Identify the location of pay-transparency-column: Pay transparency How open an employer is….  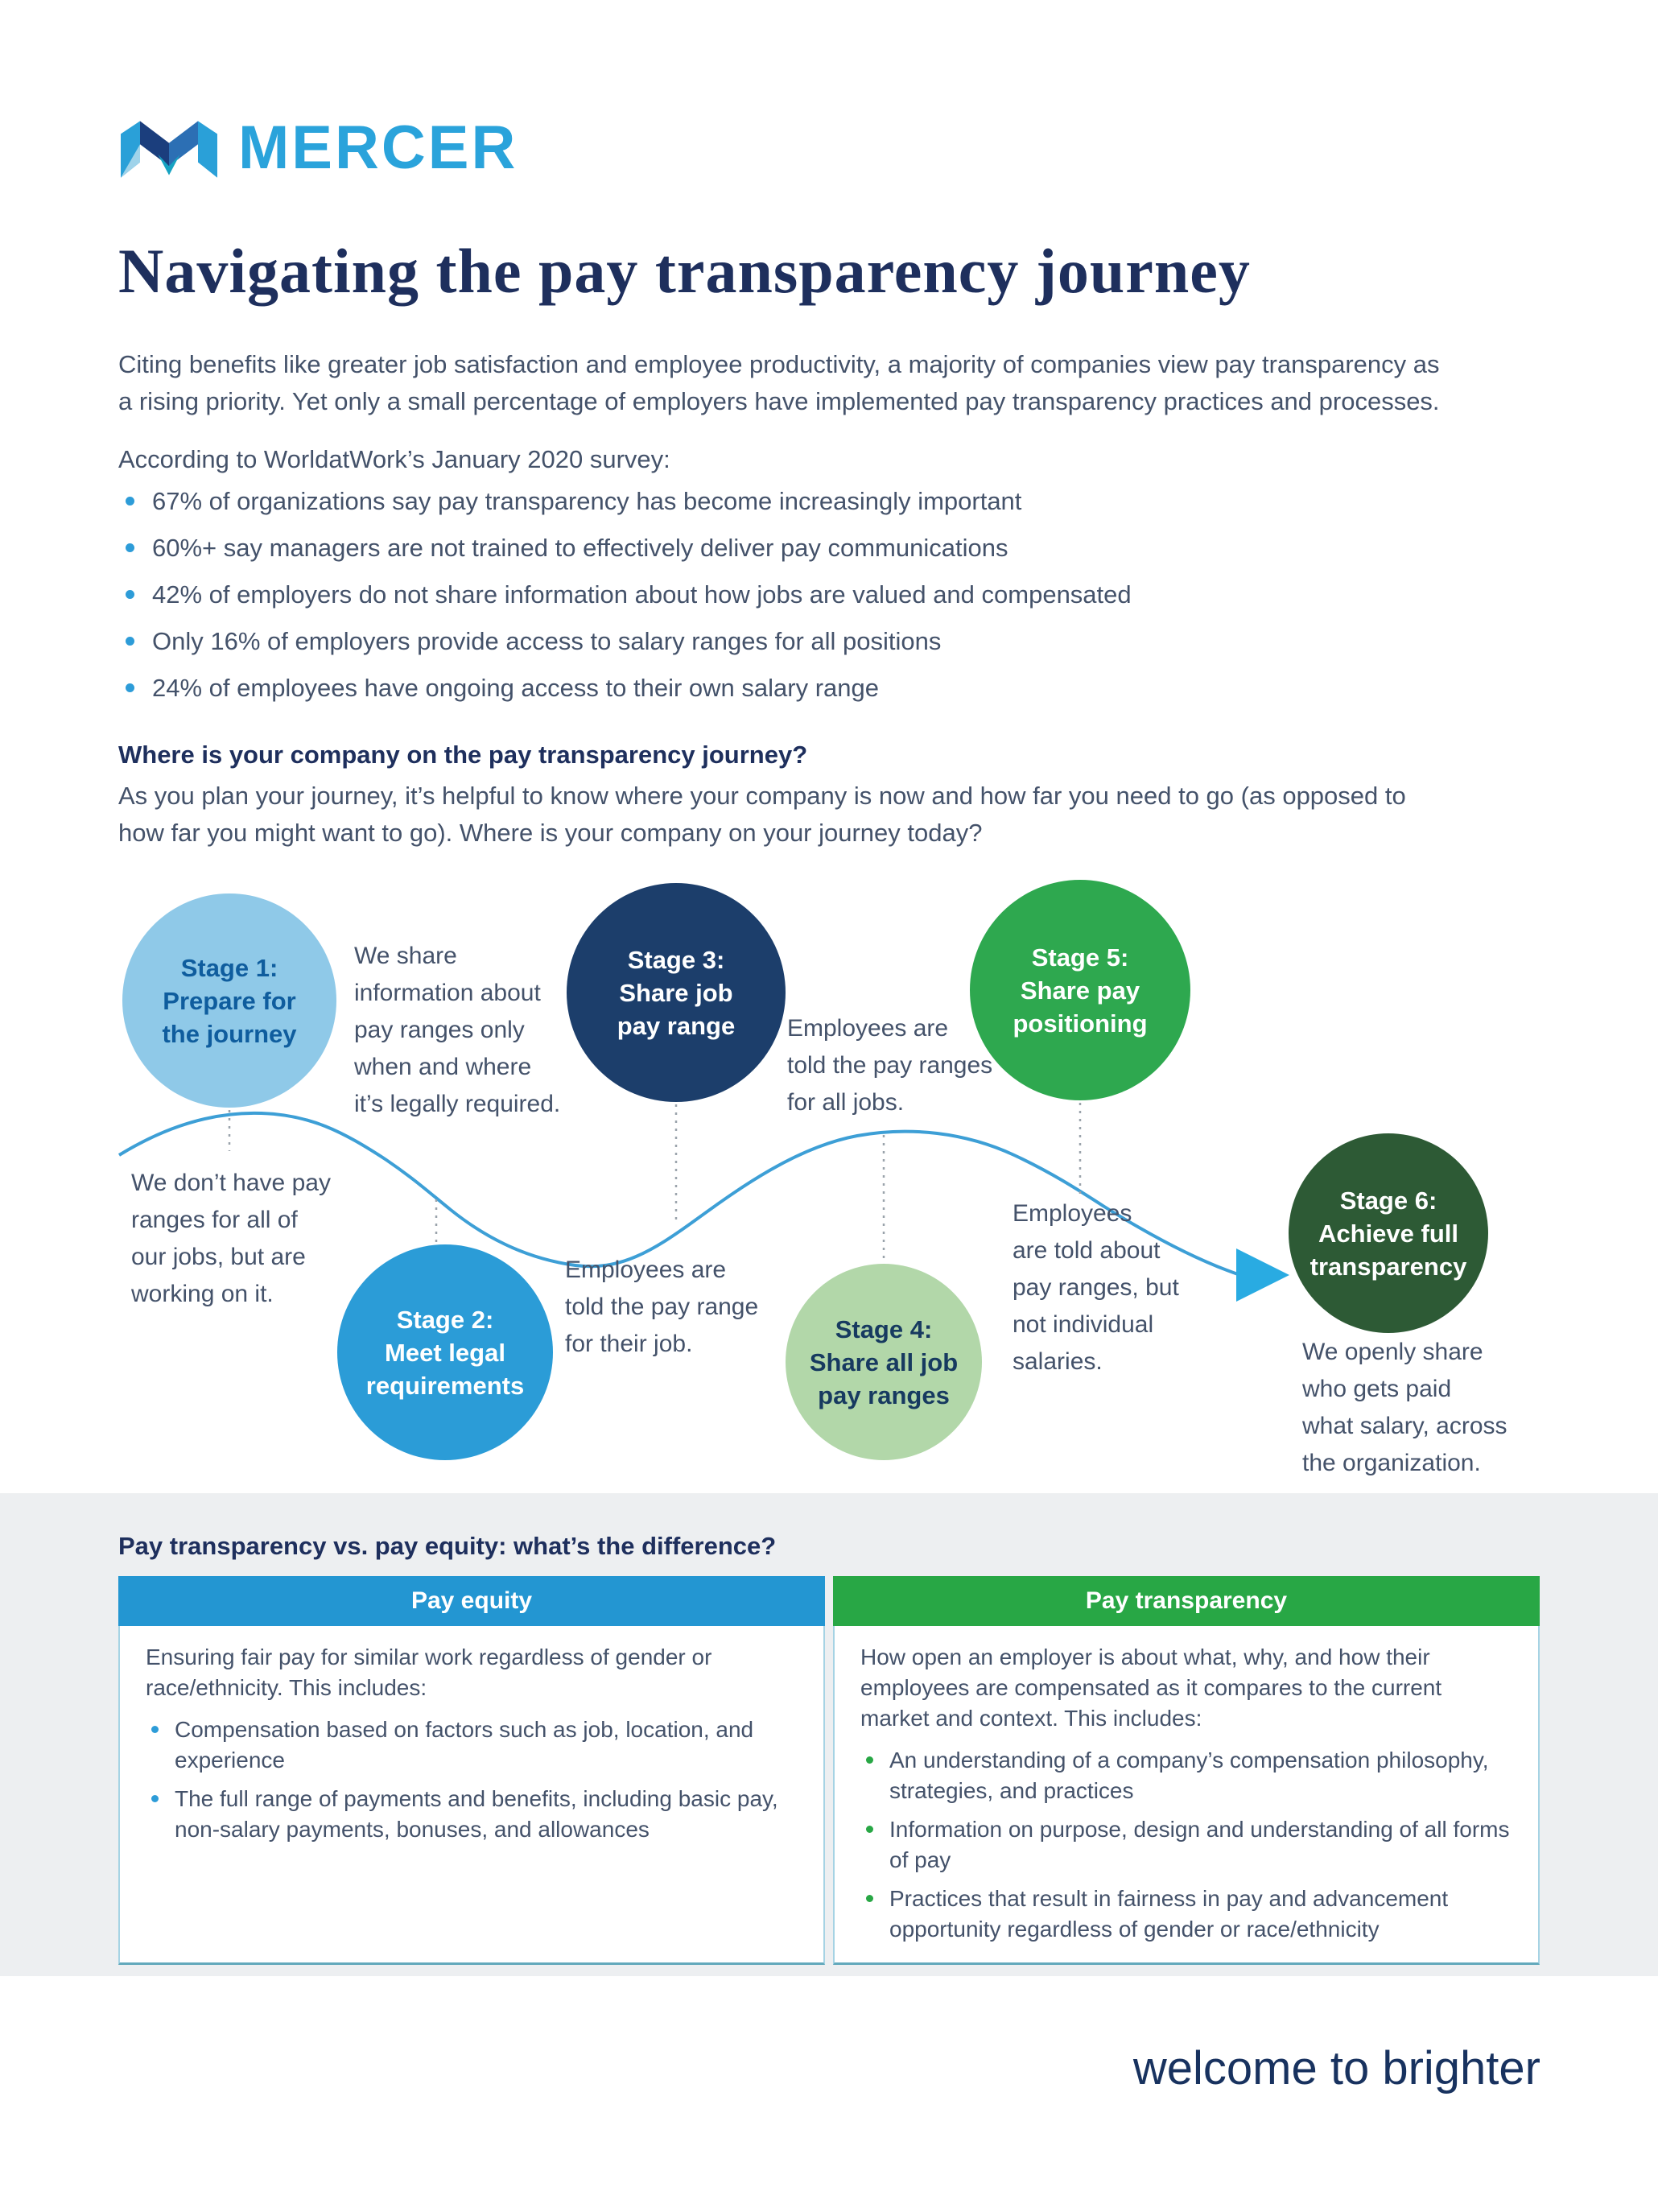
(1187, 1770).